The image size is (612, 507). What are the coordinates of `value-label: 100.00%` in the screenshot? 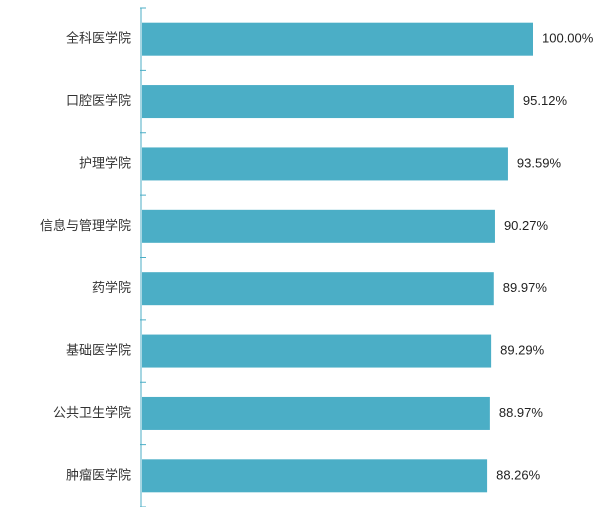 It's located at (568, 38).